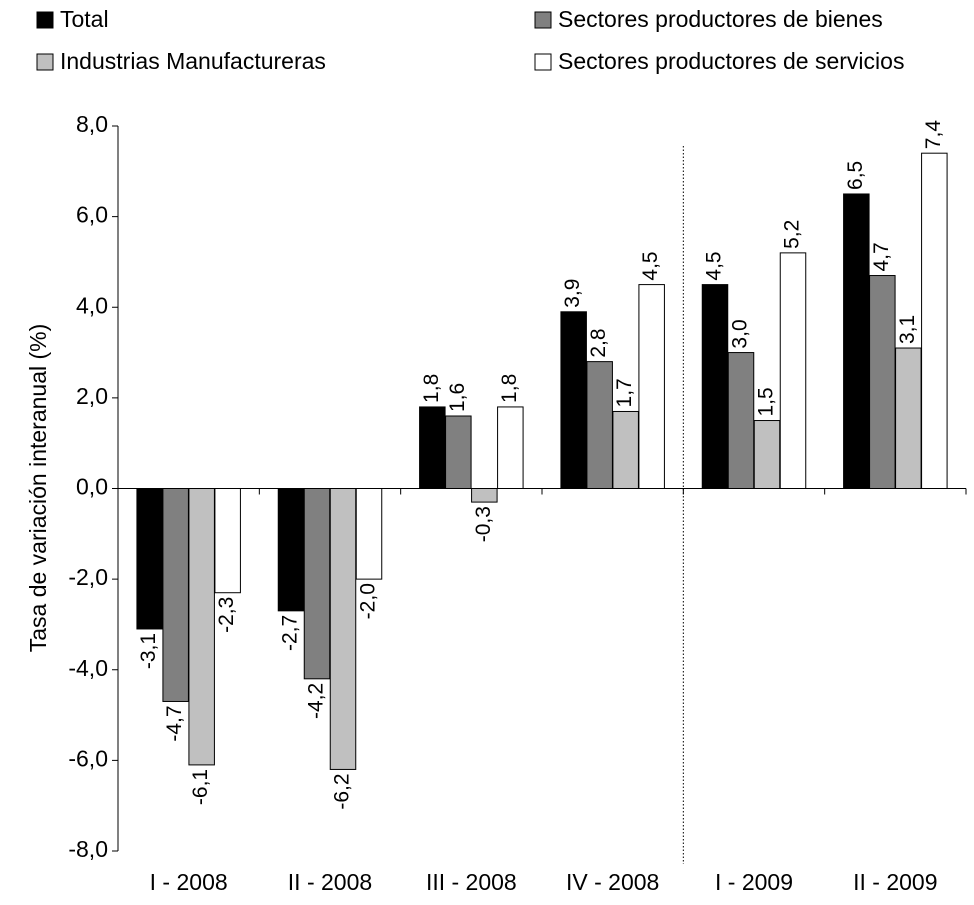  What do you see at coordinates (792, 234) in the screenshot?
I see `data-label: 5,2` at bounding box center [792, 234].